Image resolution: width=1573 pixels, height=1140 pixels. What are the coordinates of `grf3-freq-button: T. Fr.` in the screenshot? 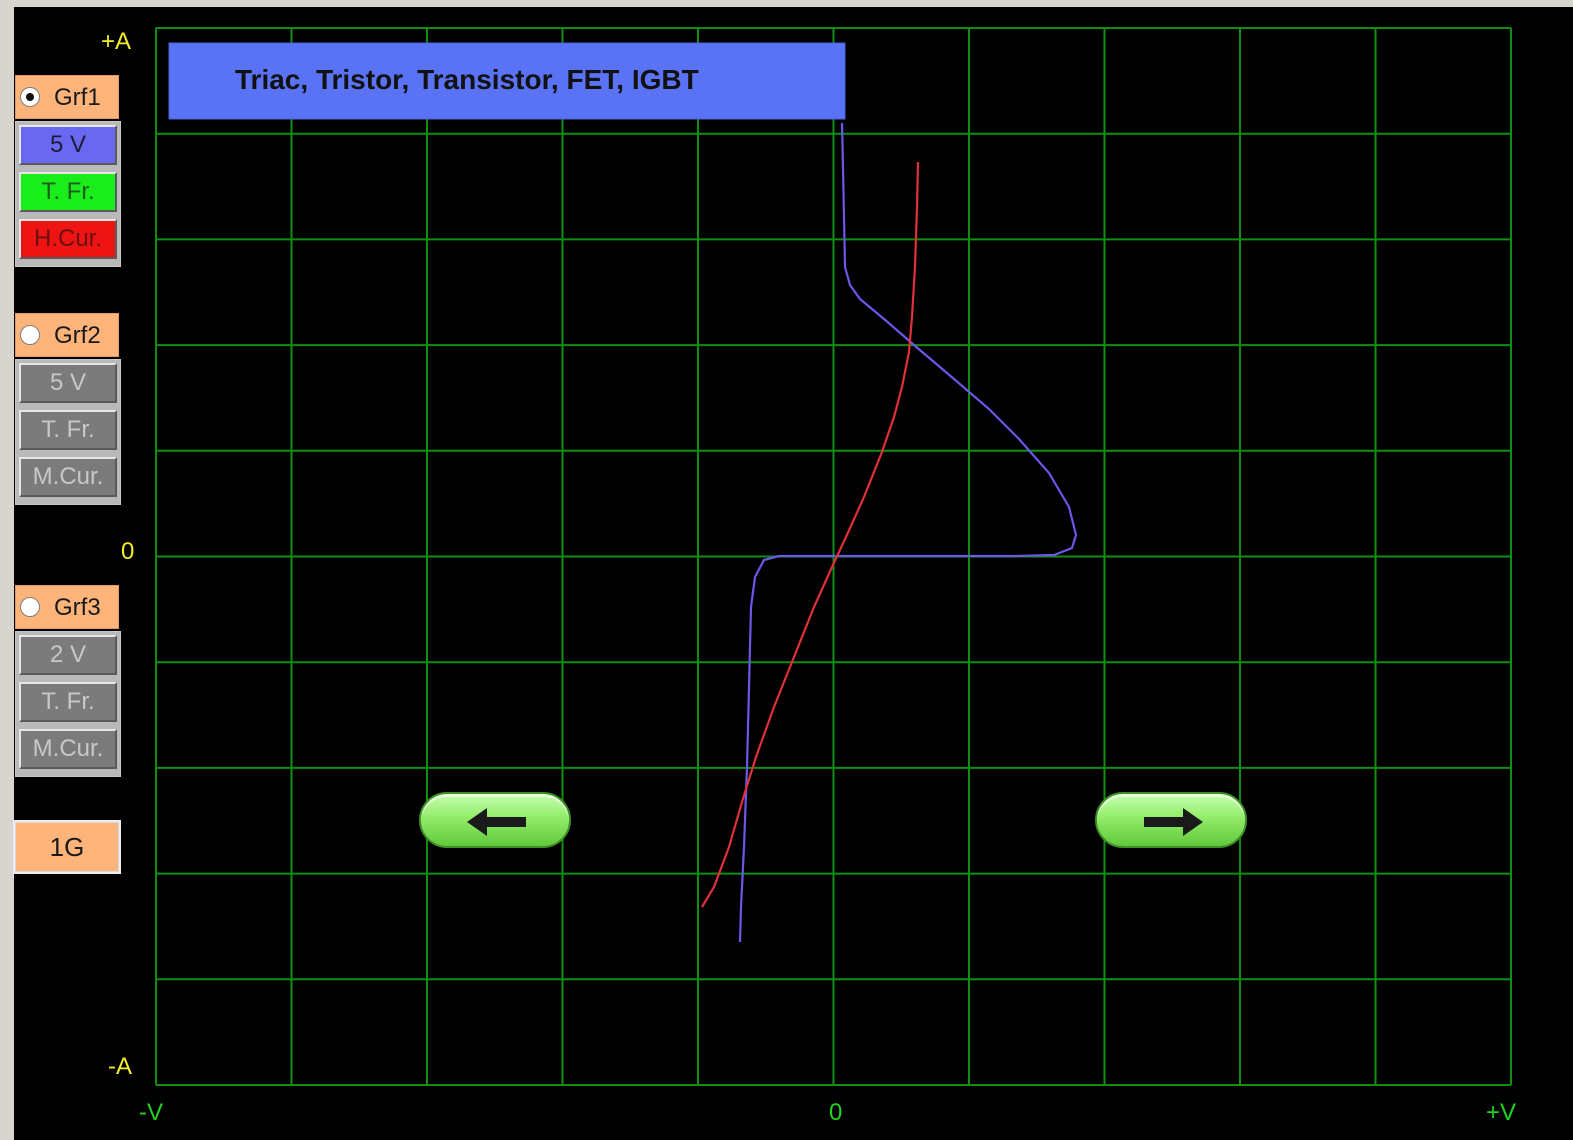 It's located at (68, 702).